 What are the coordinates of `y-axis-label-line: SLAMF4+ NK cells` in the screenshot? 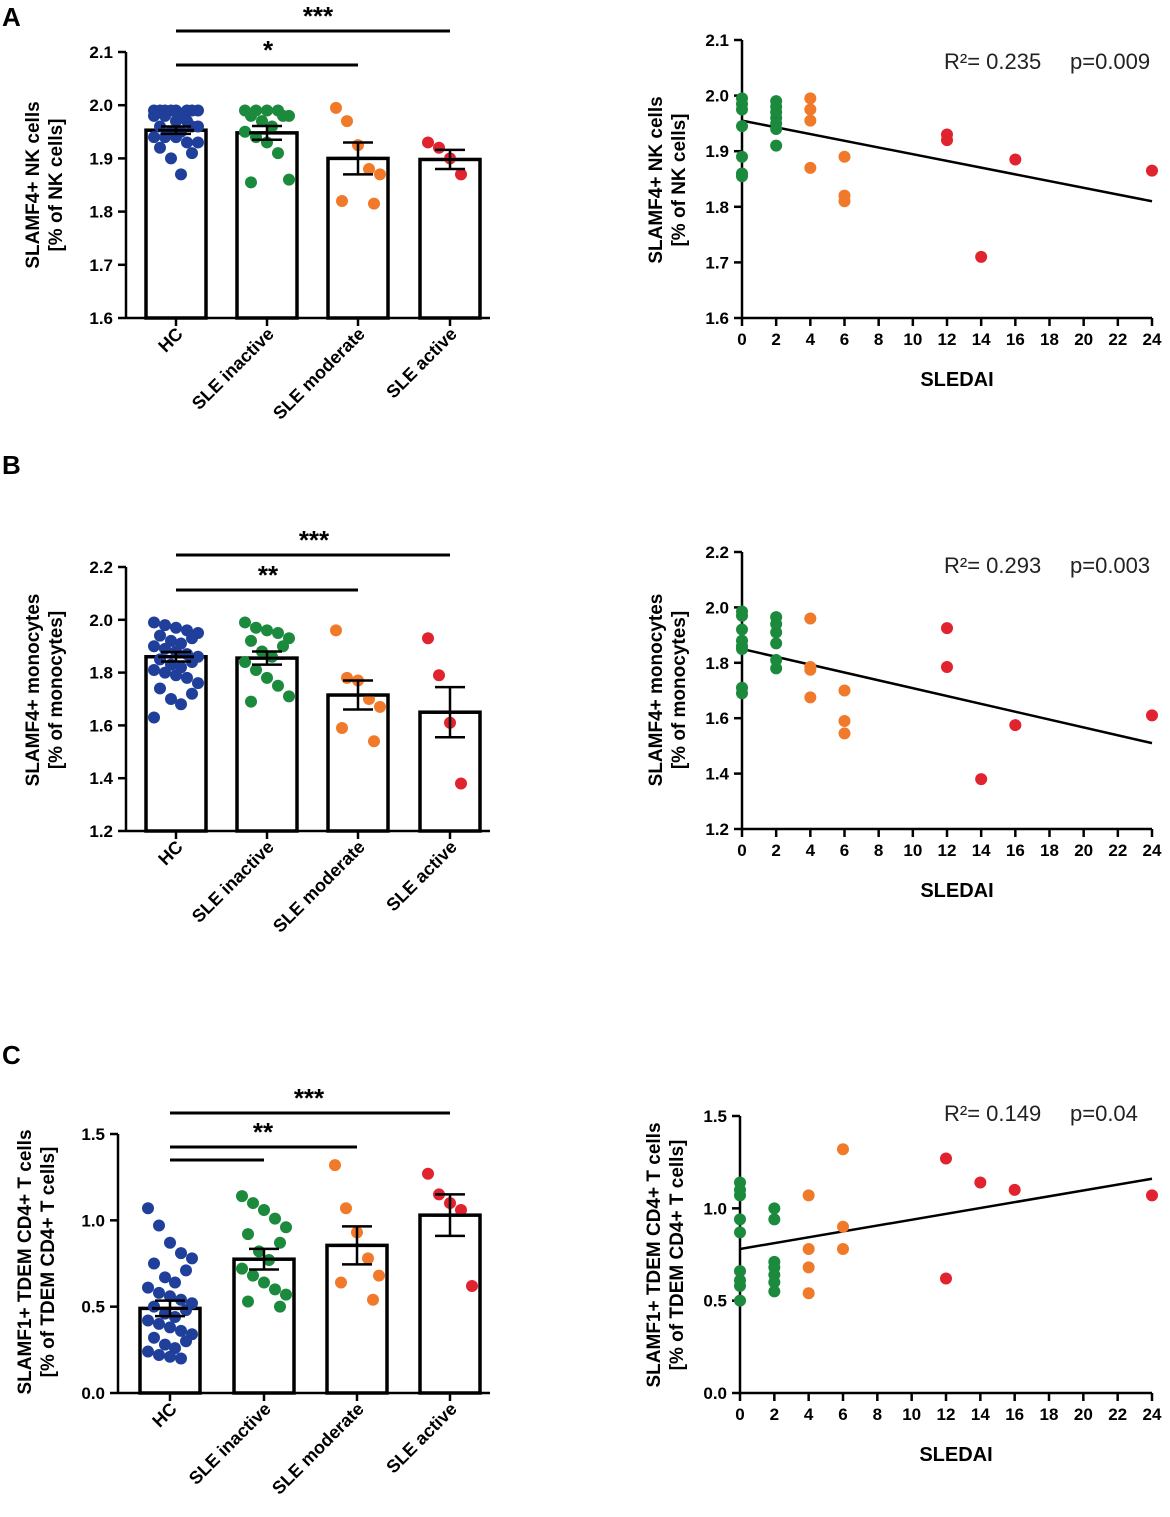 It's located at (656, 179).